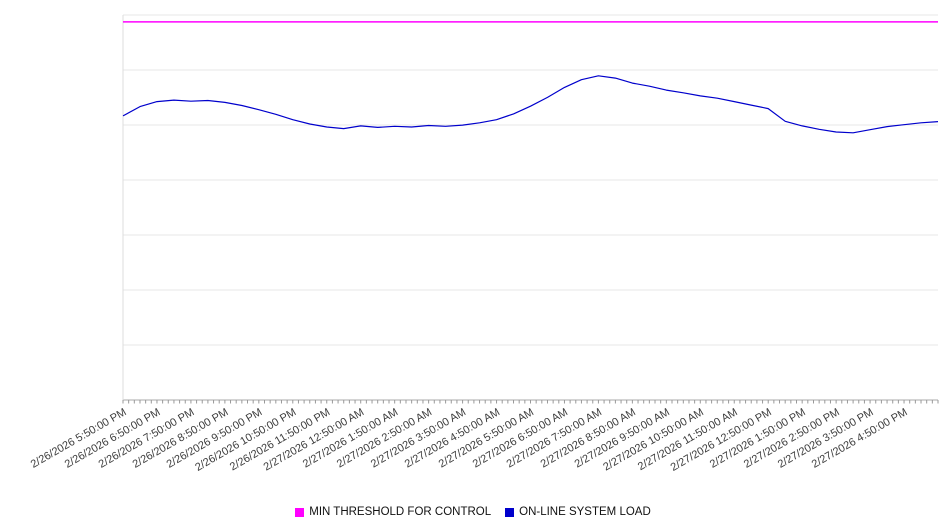  I want to click on legend-swatch-system-load-icon, so click(510, 512).